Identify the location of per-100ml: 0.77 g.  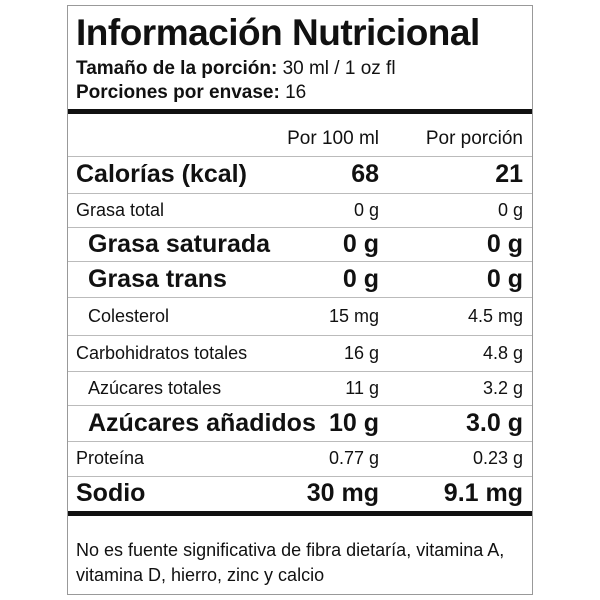
(353, 458).